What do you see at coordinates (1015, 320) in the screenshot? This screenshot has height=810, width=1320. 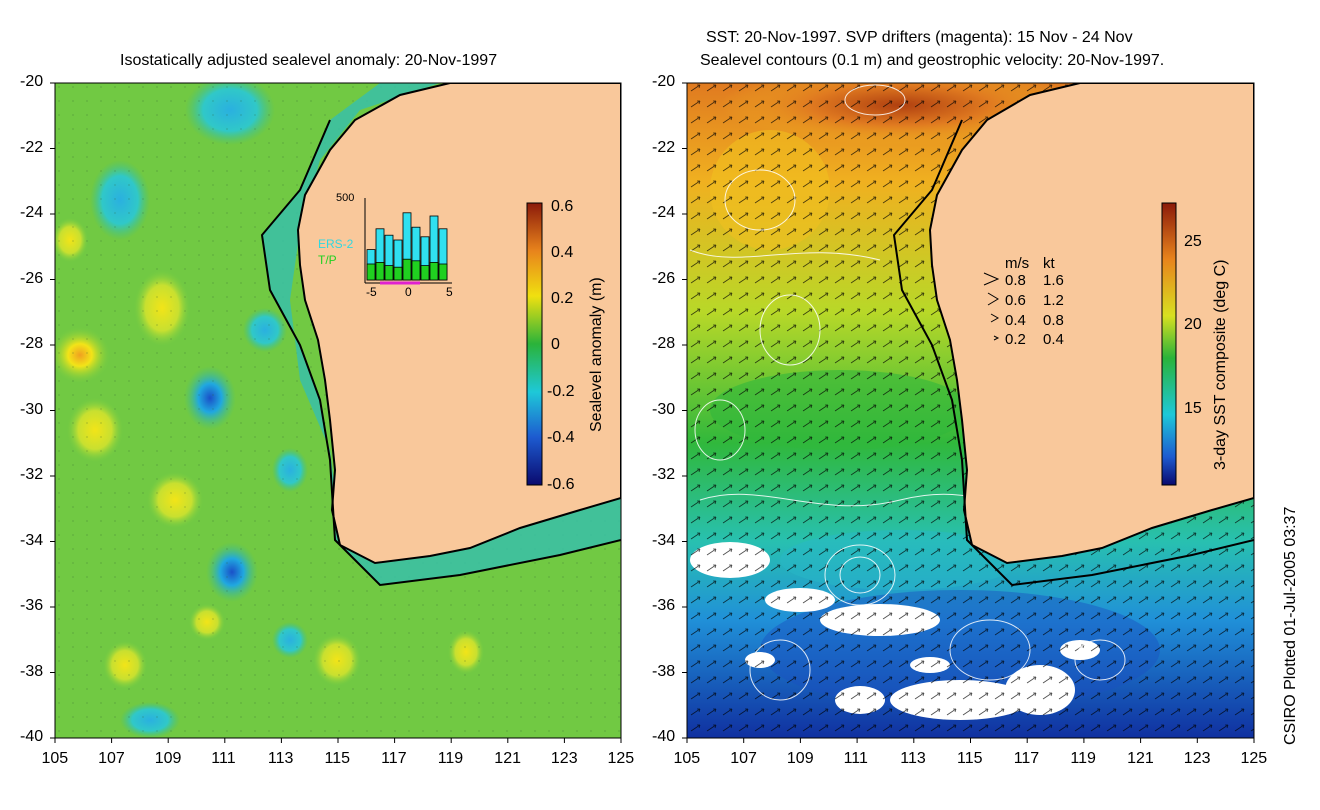 I see `velocity-legend-ms-2: 0.4` at bounding box center [1015, 320].